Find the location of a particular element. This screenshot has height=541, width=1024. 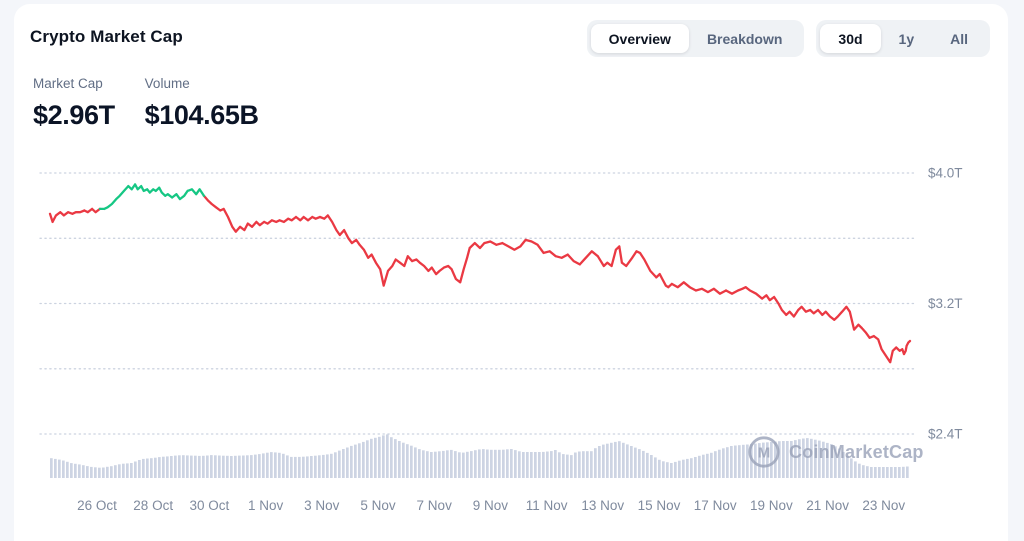

svg-text: 23 Nov is located at coordinates (883, 505).